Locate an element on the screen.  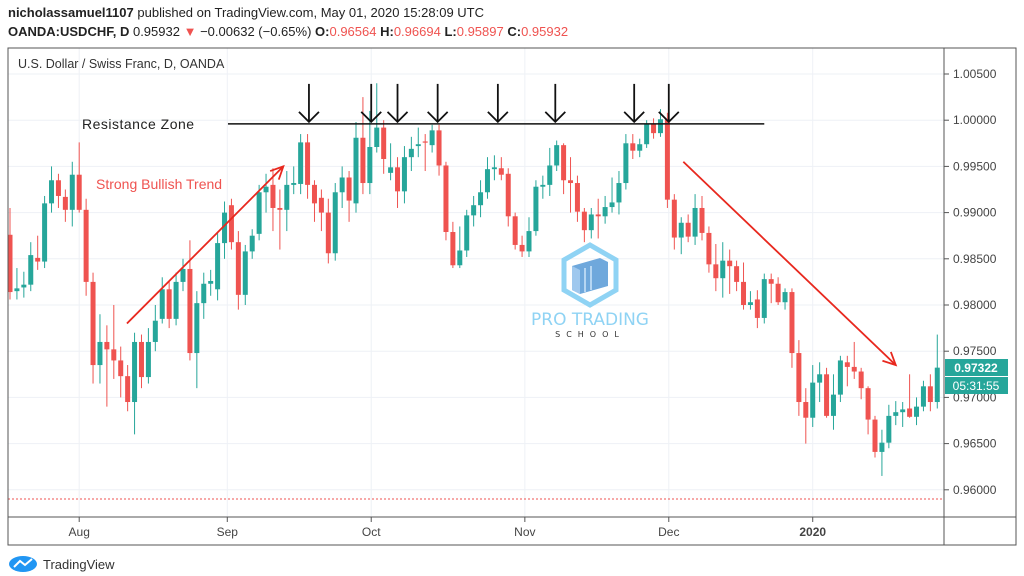
x-tick-label: 2020 is located at coordinates (812, 532).